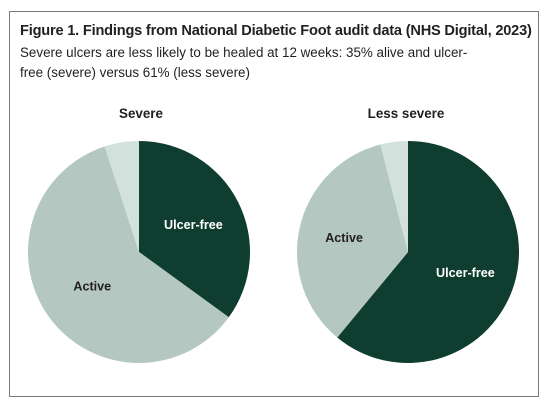  Describe the element at coordinates (465, 273) in the screenshot. I see `pie-label-less-severe-ulcer-free: Ulcer-free` at that location.